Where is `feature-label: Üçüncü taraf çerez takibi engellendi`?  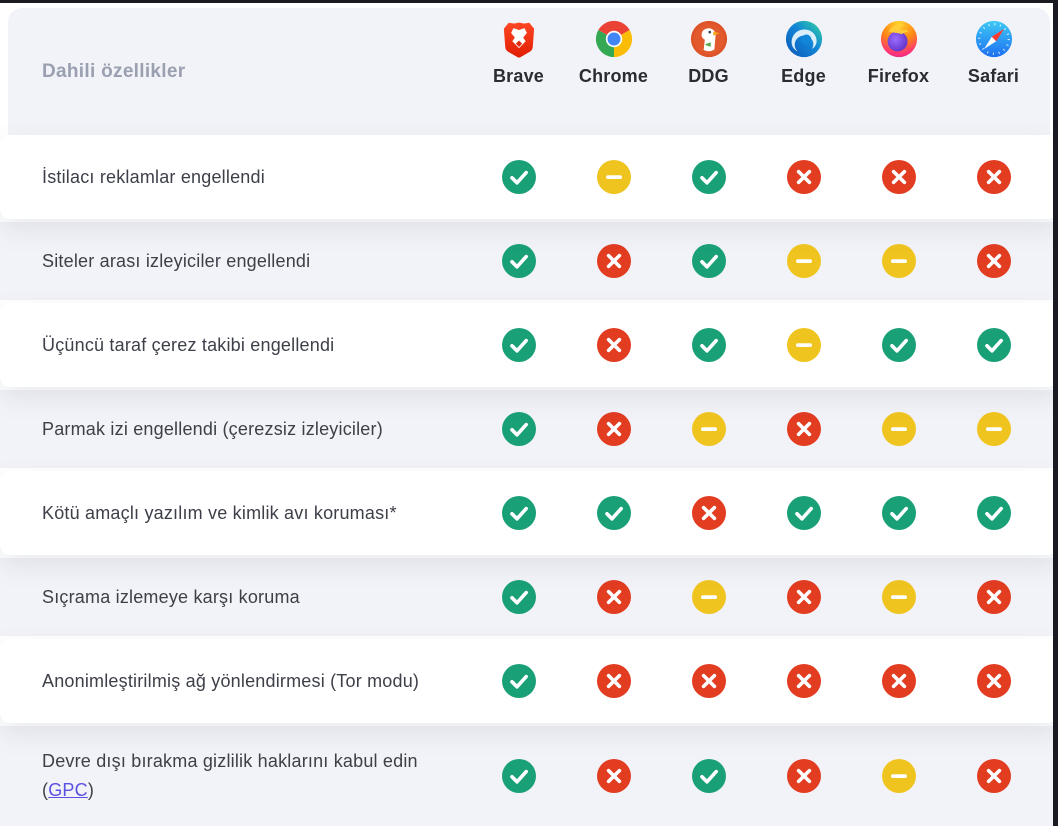 feature-label: Üçüncü taraf çerez takibi engellendi is located at coordinates (235, 345).